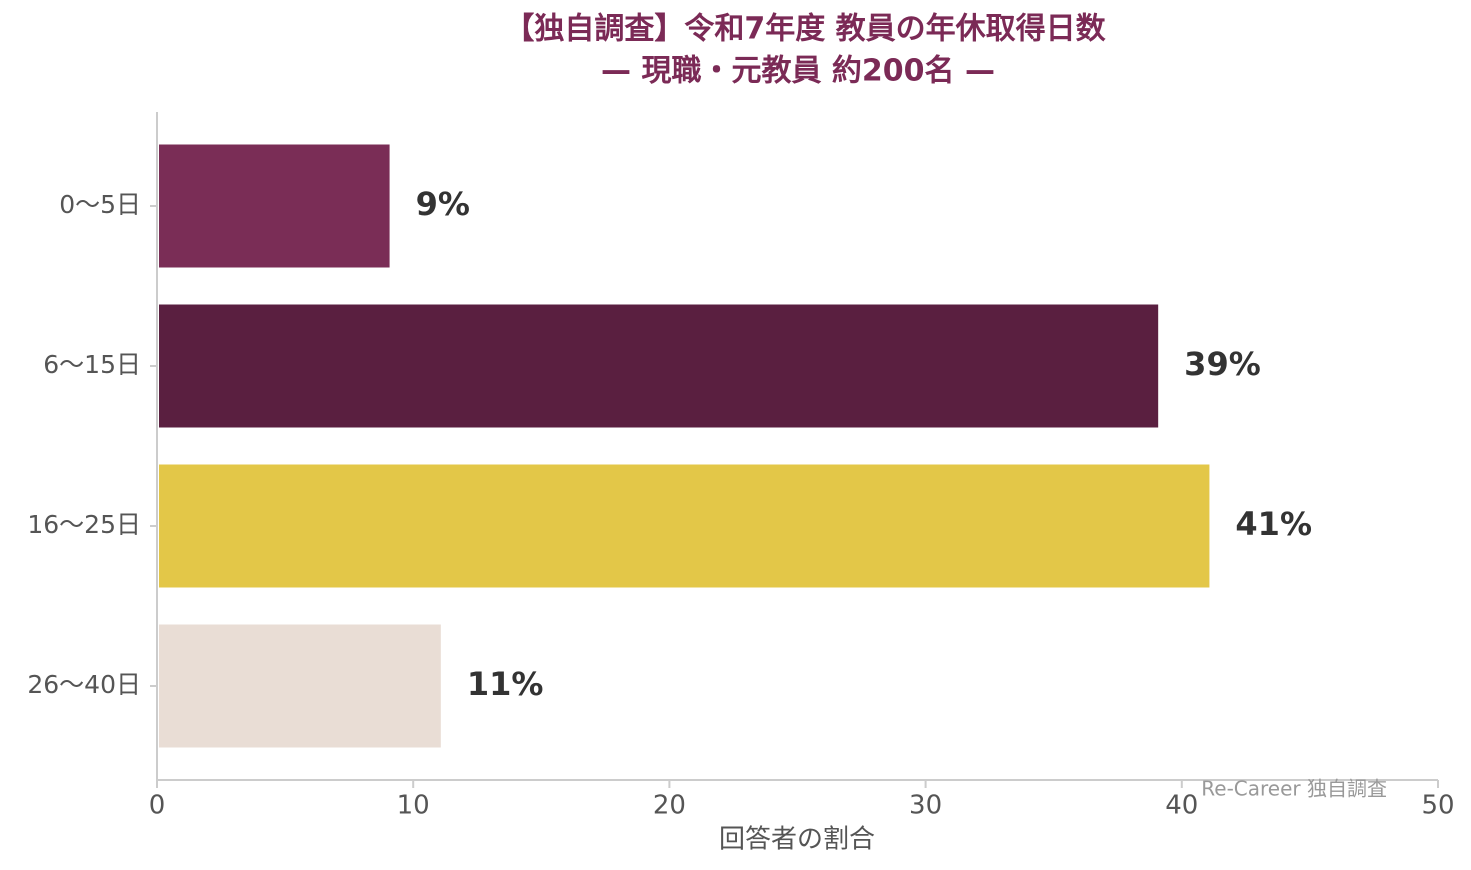 Image resolution: width=1471 pixels, height=870 pixels. Describe the element at coordinates (925, 806) in the screenshot. I see `x-tick-label: 30` at that location.